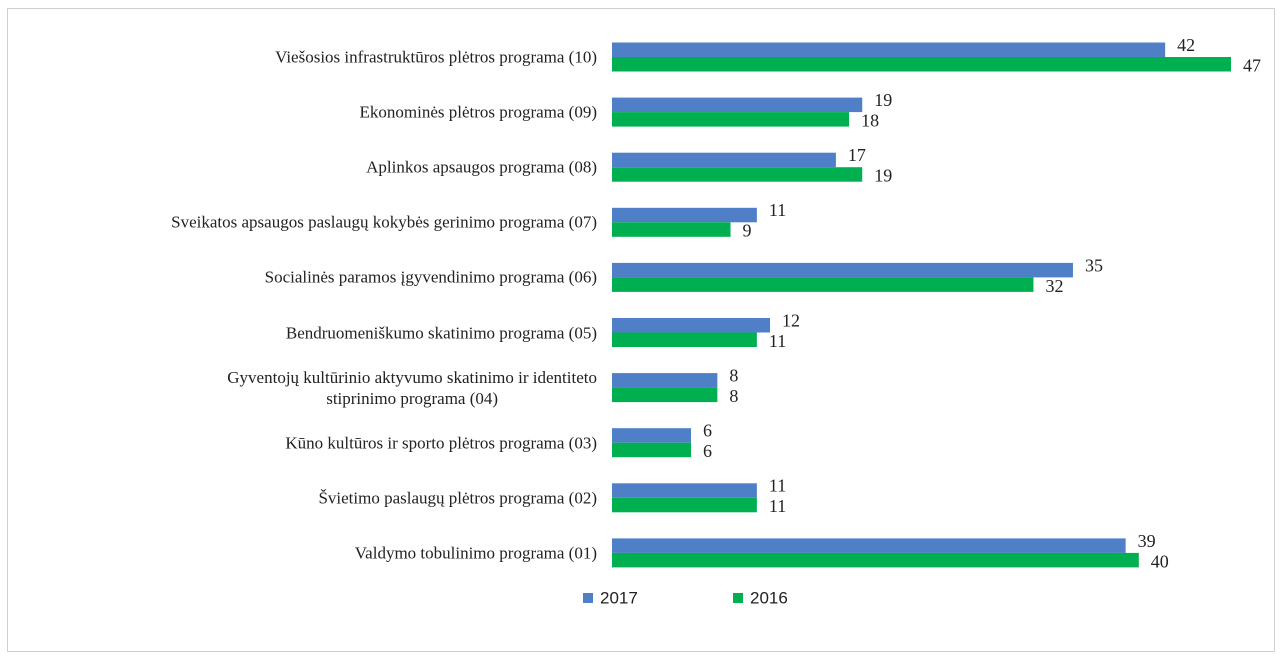 The image size is (1281, 659). What do you see at coordinates (478, 112) in the screenshot?
I see `category-text: Ekonominės plėtros programa (09)` at bounding box center [478, 112].